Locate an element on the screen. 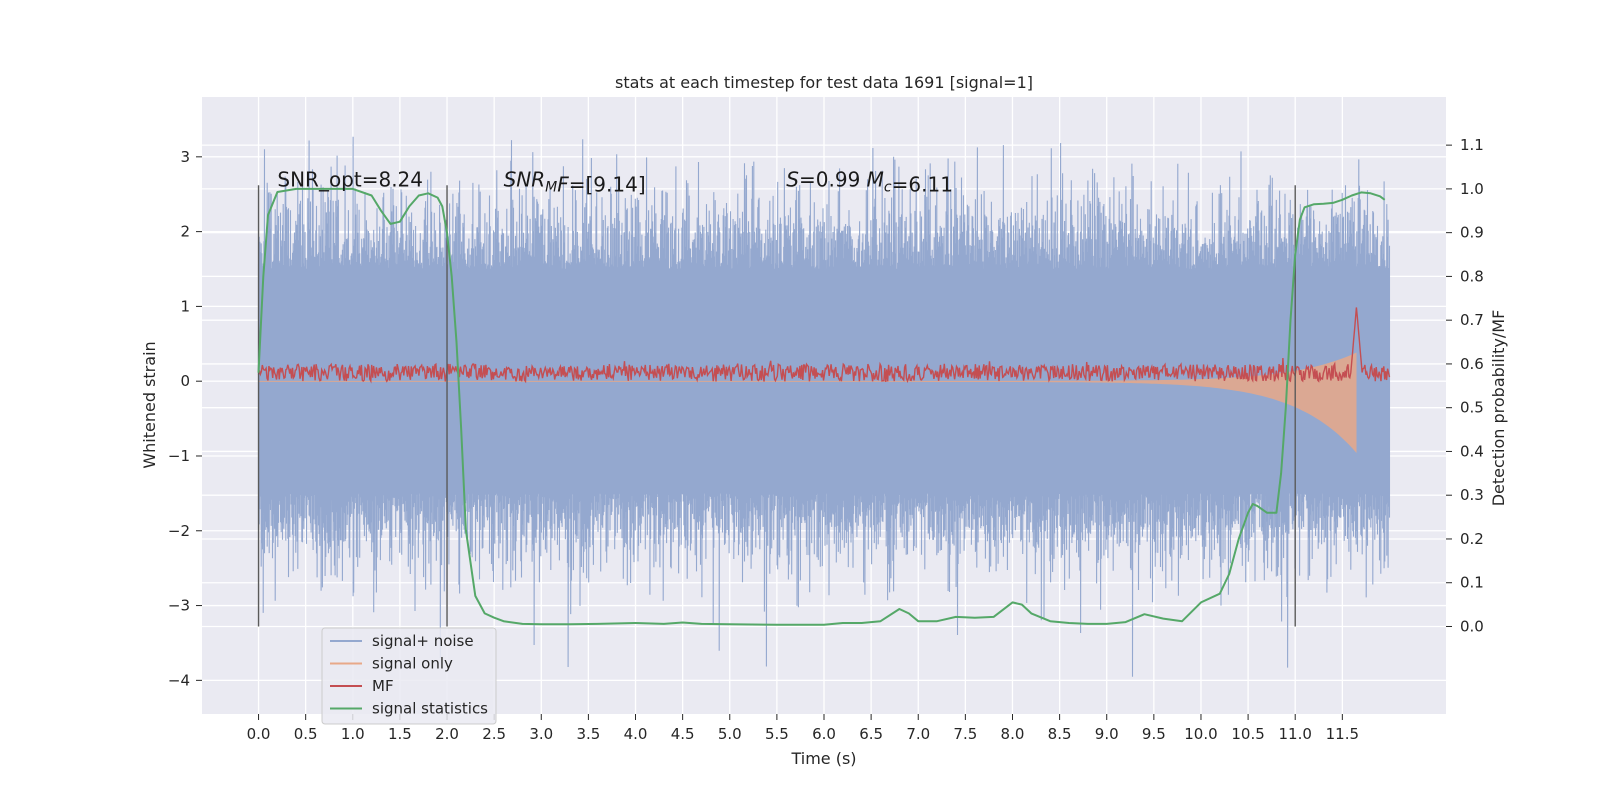 This screenshot has height=800, width=1600. x-tick-label: 2.5 is located at coordinates (494, 734).